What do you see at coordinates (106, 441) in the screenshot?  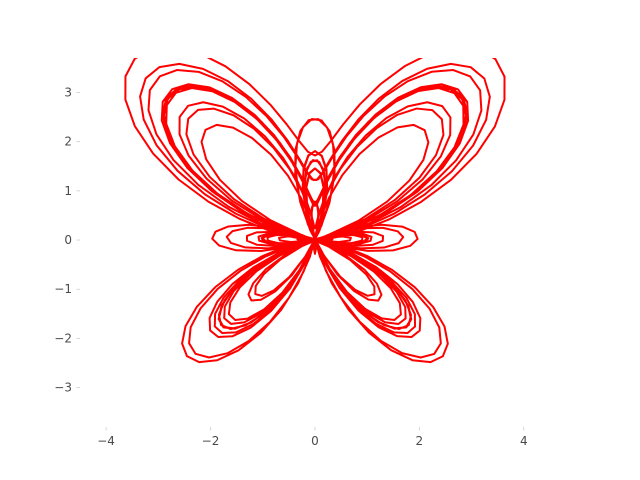 I see `x-tick-label: −4` at bounding box center [106, 441].